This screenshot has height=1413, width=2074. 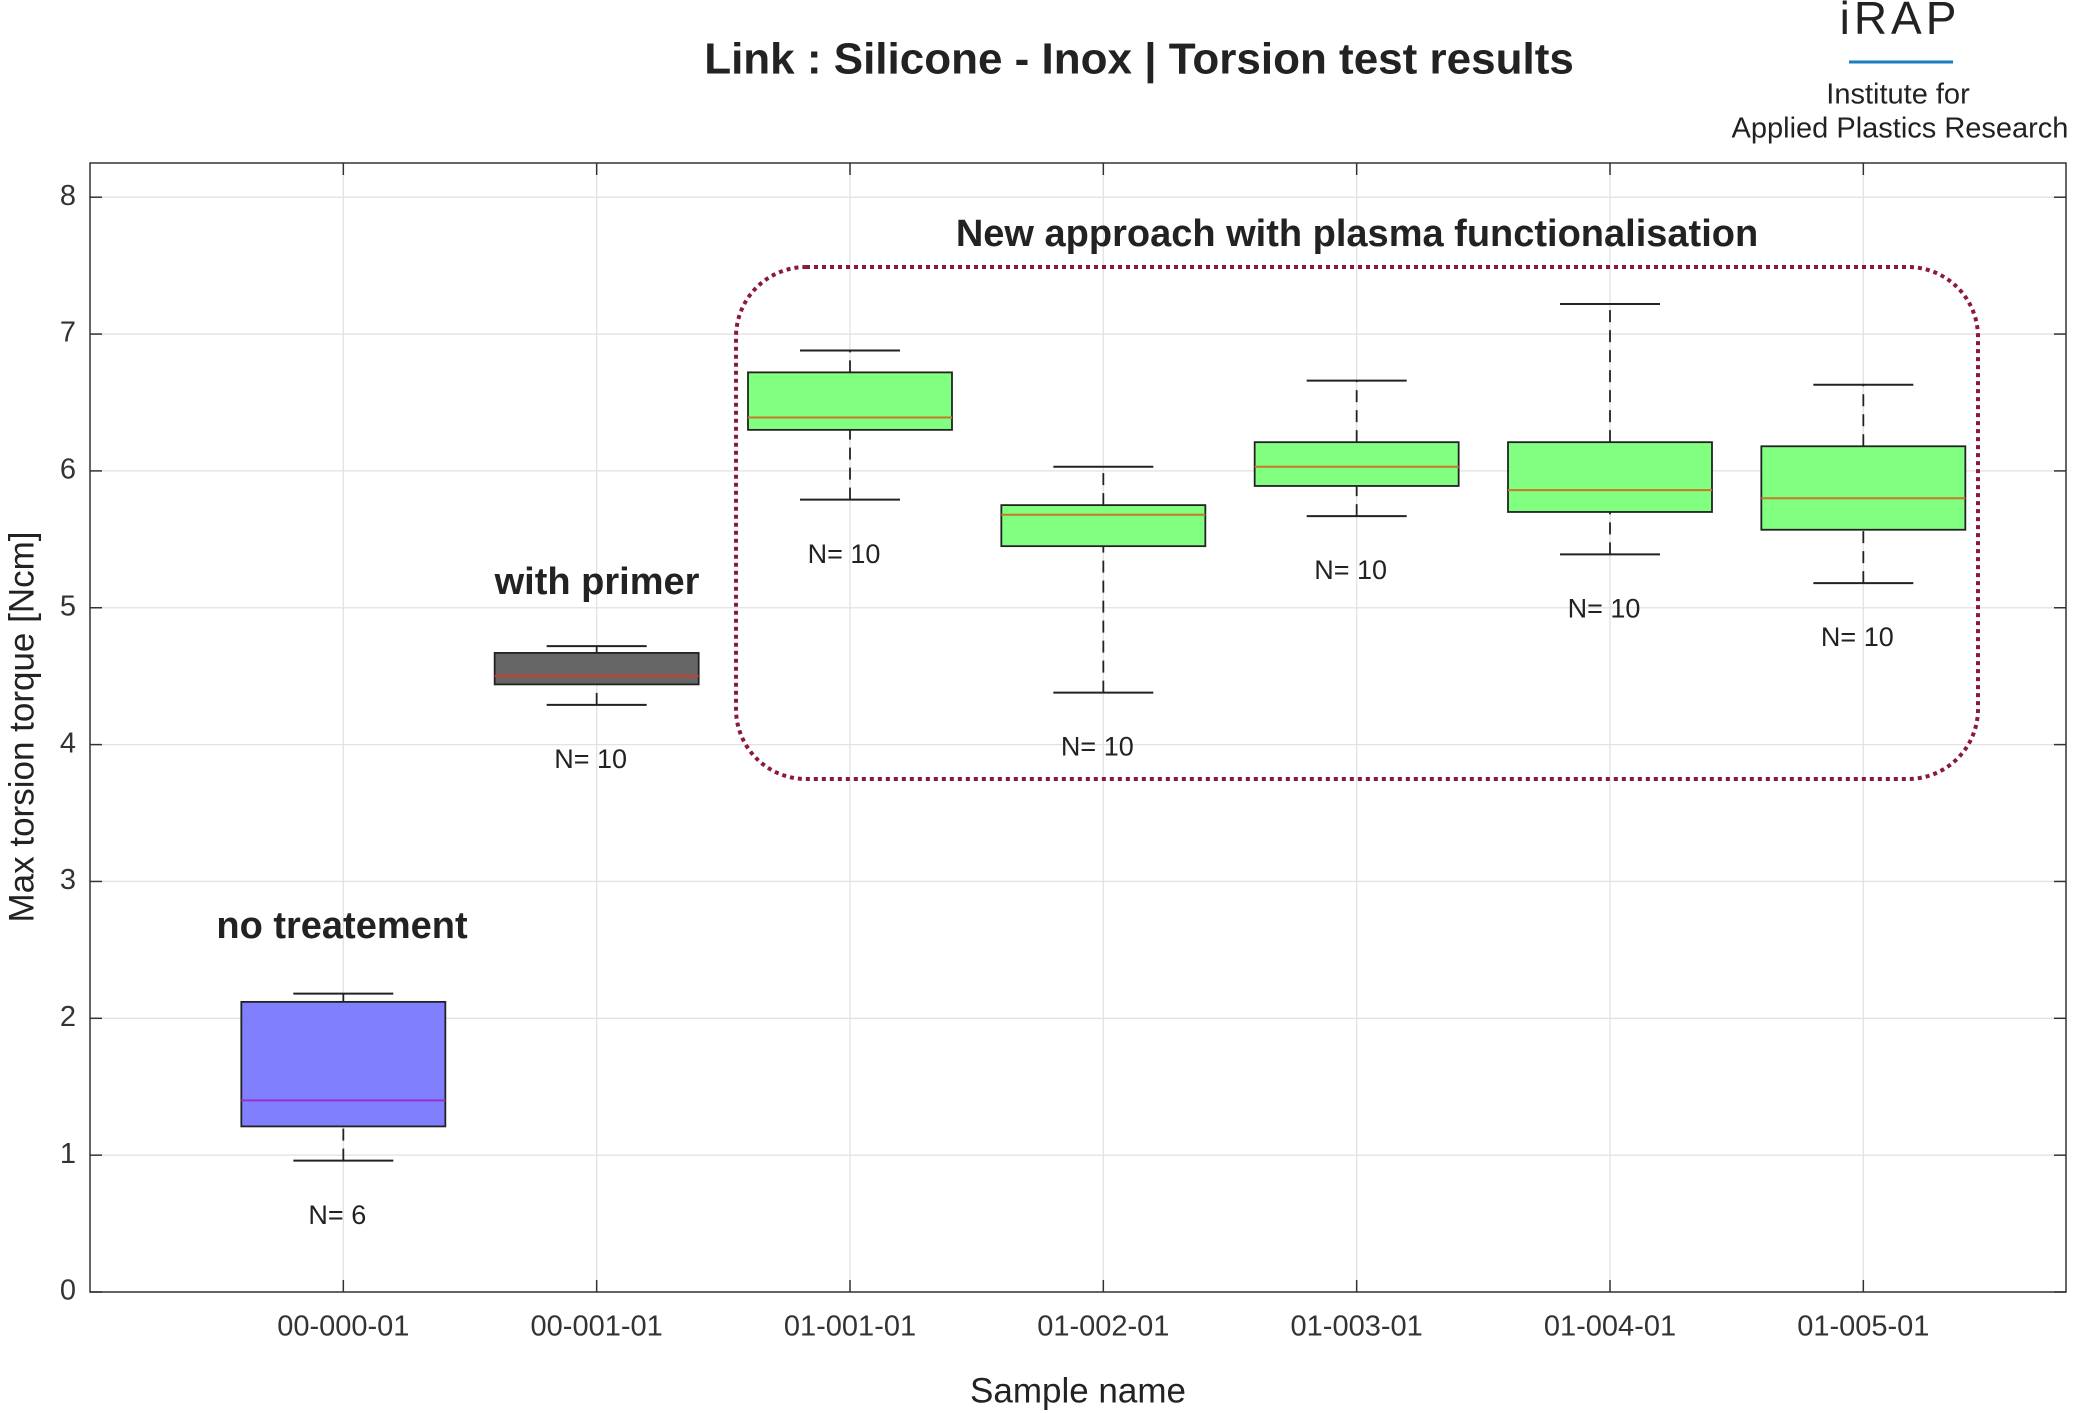 I want to click on annotation: with primer, so click(x=597, y=582).